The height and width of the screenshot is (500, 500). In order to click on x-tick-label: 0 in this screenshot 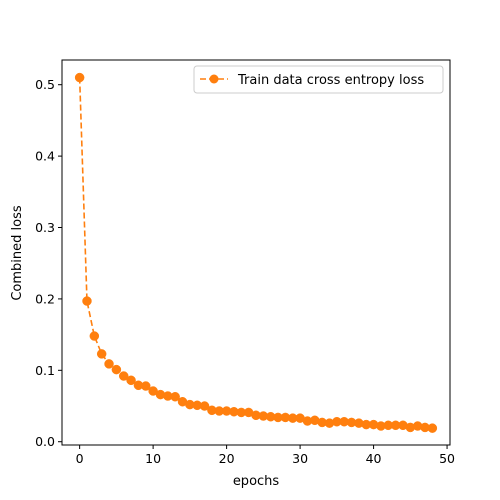, I will do `click(80, 458)`.